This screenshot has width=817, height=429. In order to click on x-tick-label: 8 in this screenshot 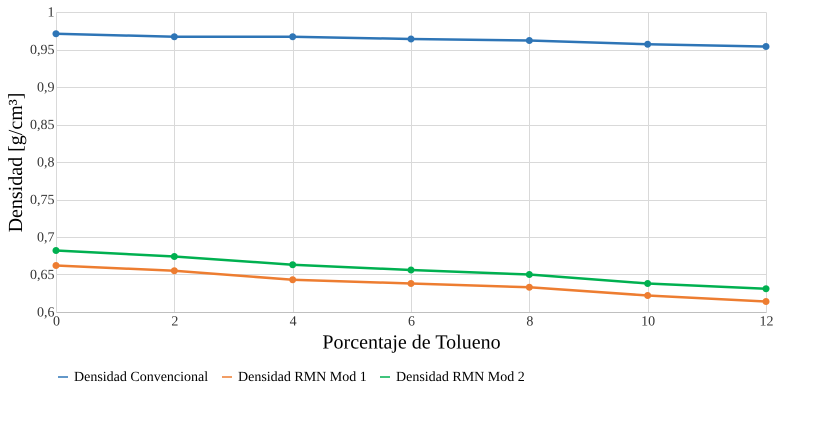, I will do `click(530, 322)`.